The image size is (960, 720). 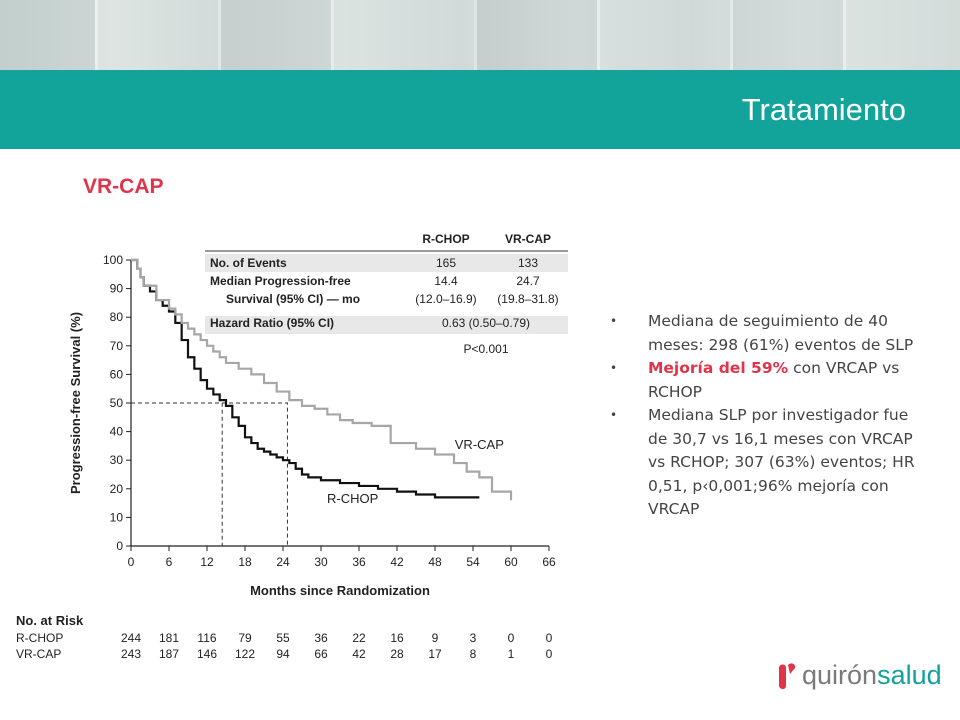 I want to click on at-risk-cell: 8, so click(x=473, y=654).